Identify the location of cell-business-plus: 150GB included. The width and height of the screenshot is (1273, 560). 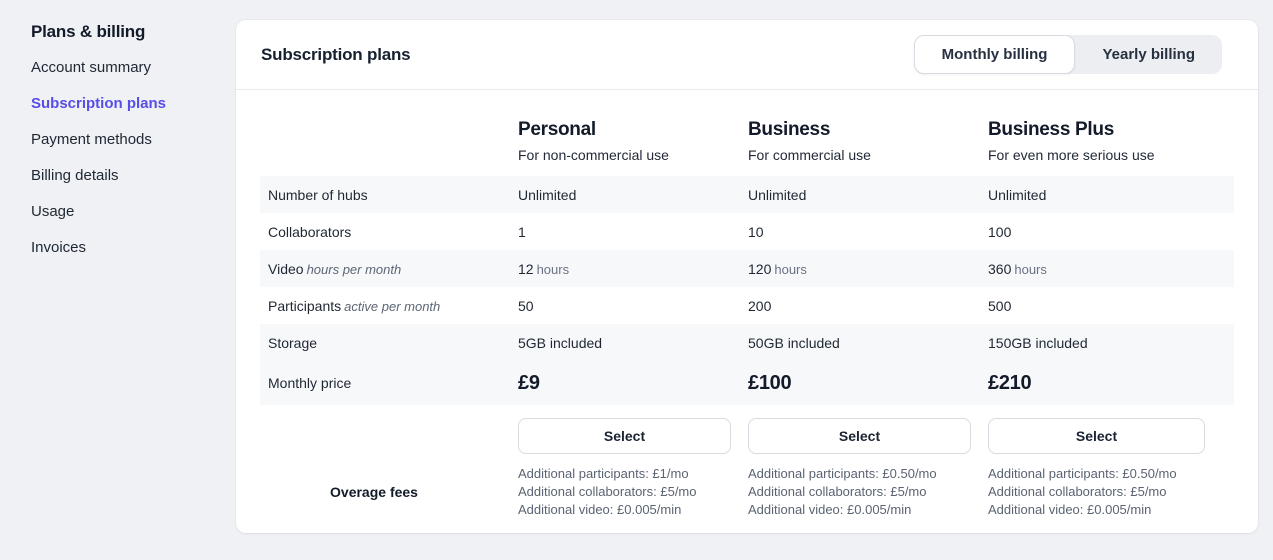
(1038, 342).